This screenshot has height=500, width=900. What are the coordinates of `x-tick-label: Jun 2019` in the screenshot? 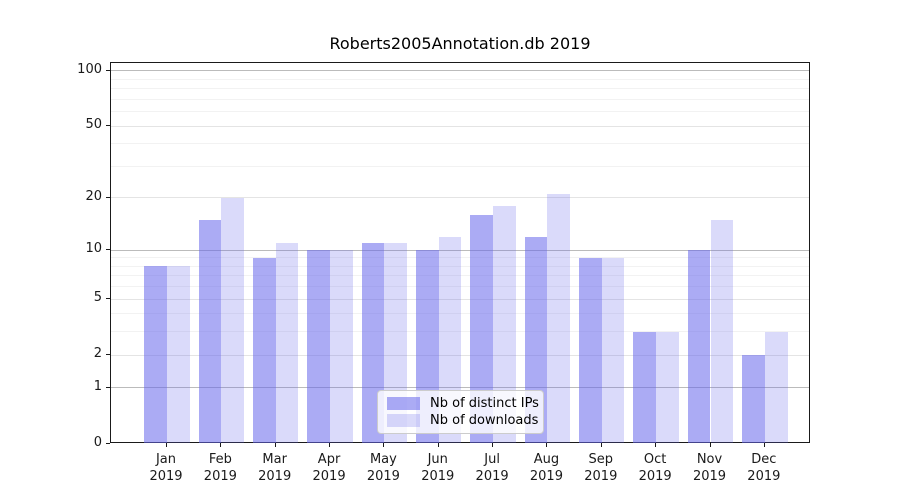 It's located at (438, 468).